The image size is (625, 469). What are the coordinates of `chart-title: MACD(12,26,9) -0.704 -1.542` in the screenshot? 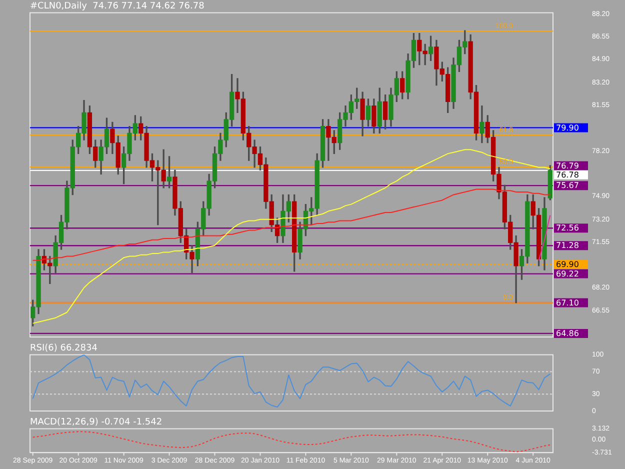 It's located at (96, 423).